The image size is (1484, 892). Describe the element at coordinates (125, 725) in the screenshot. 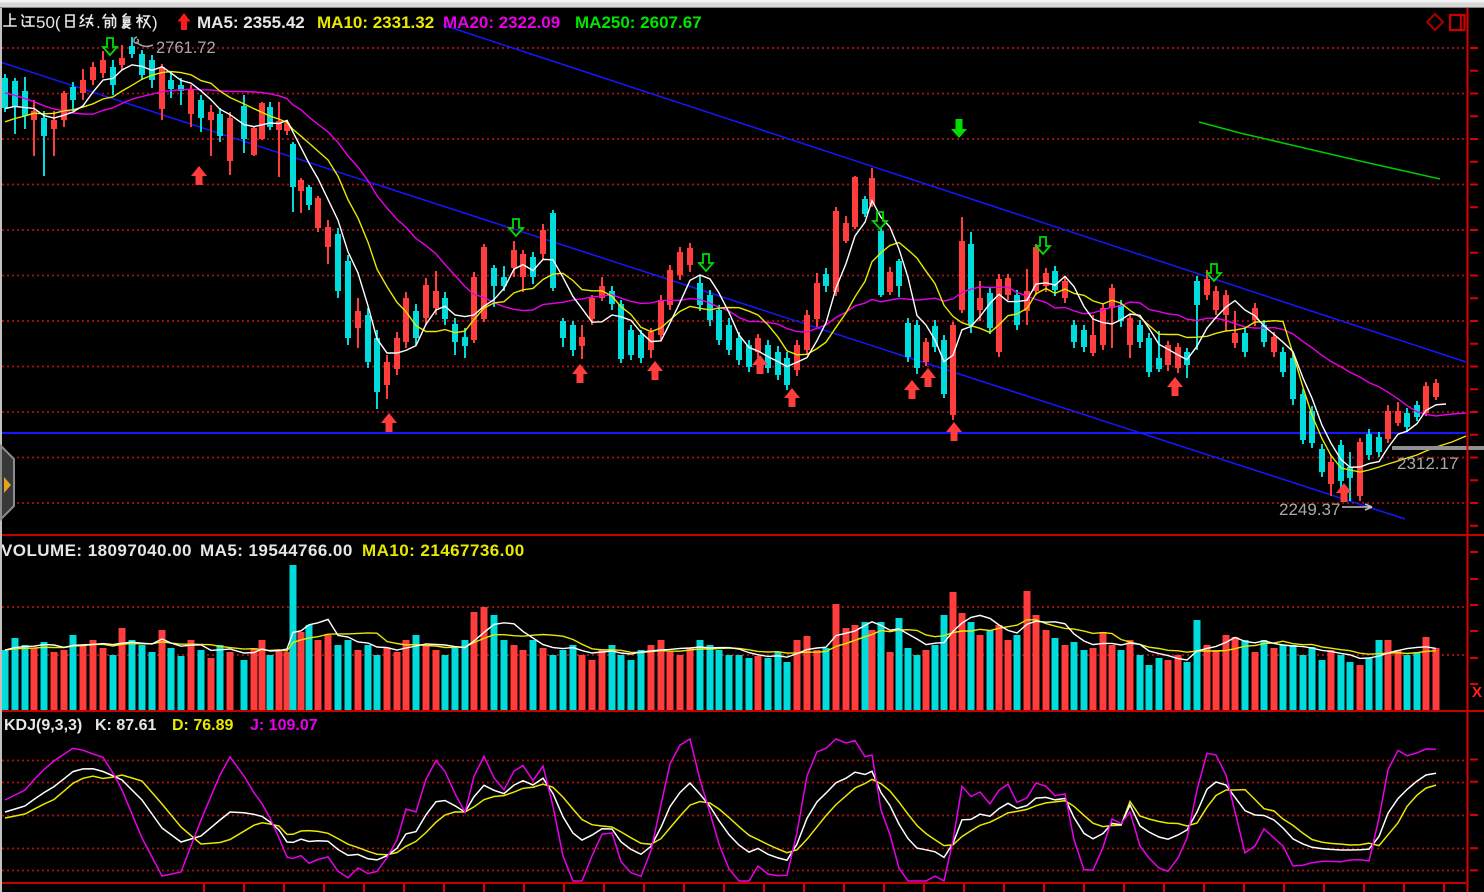

I see `svg-text: K: 87.61` at that location.